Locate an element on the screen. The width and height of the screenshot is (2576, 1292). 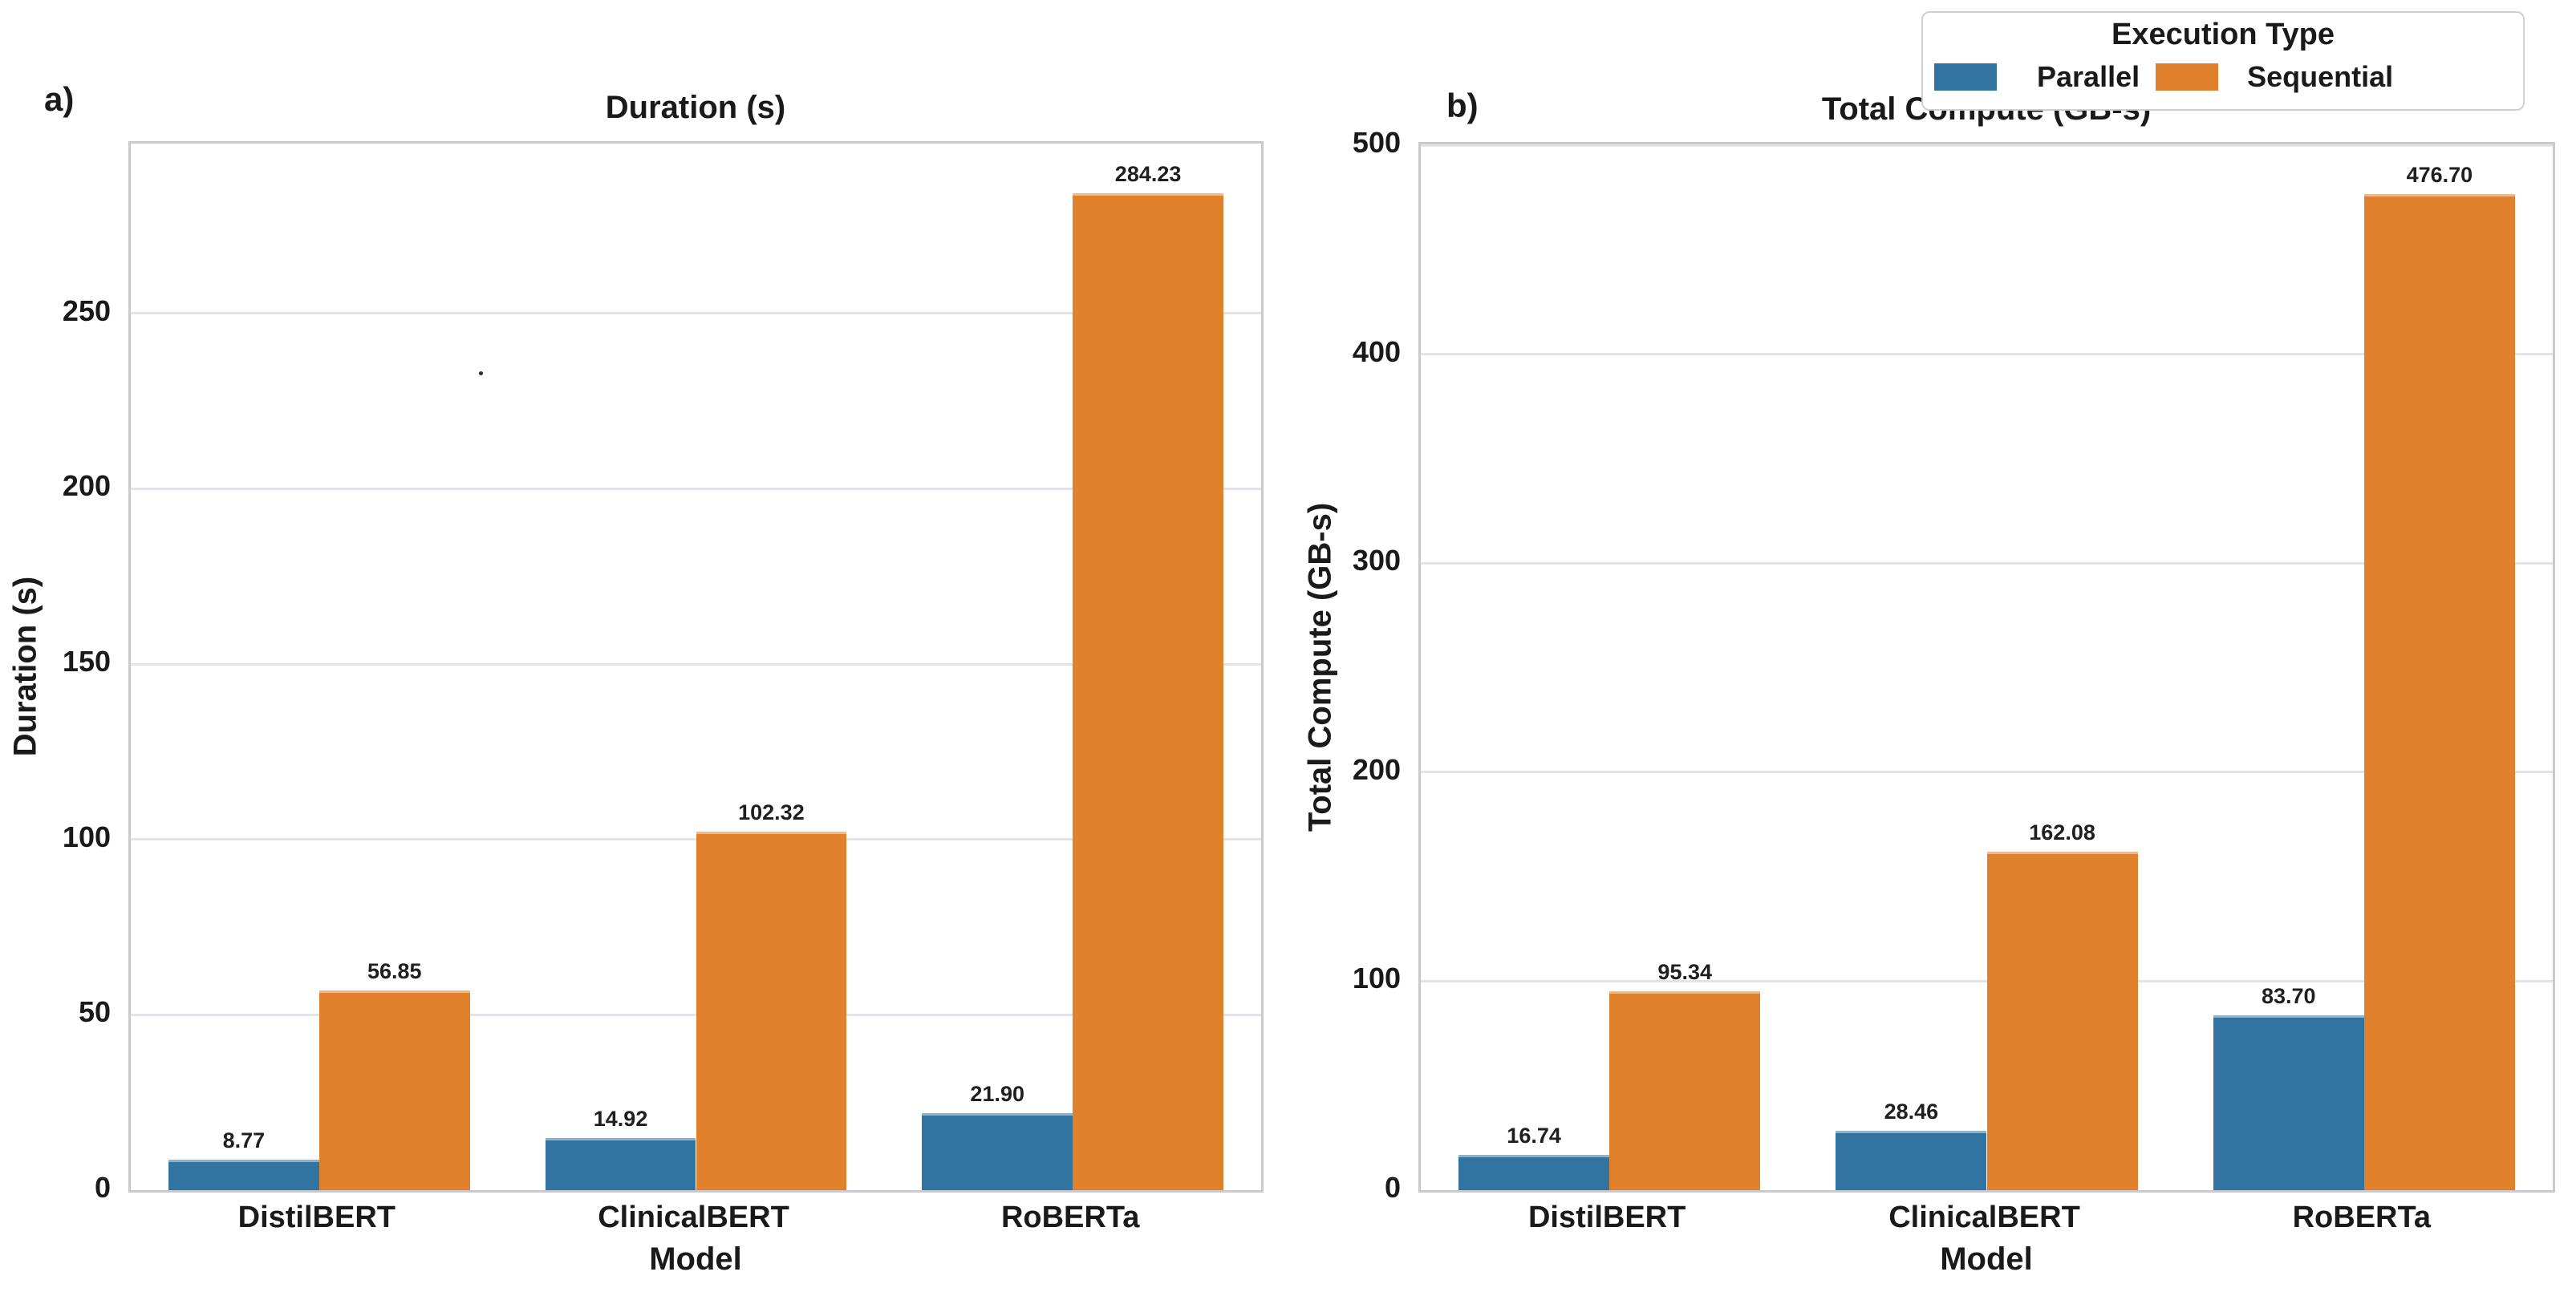
y-tick-label: 300 is located at coordinates (1376, 560).